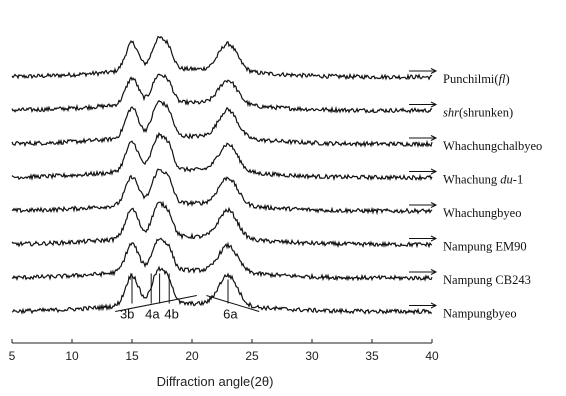 The height and width of the screenshot is (396, 566). Describe the element at coordinates (72, 356) in the screenshot. I see `x-tick-label: 10` at that location.